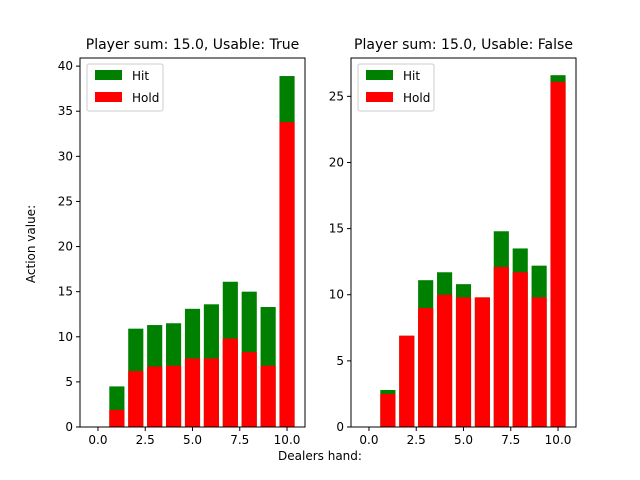 The height and width of the screenshot is (480, 640). I want to click on x-axis-label: Dealers hand:, so click(320, 456).